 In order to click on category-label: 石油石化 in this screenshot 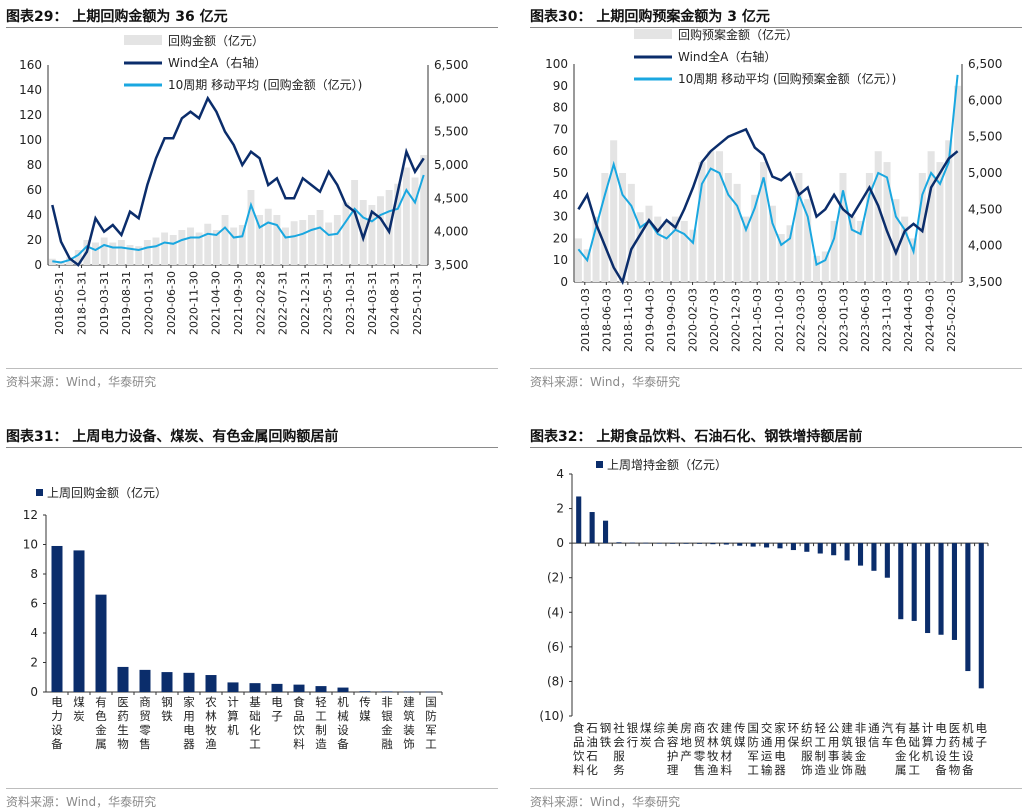, I will do `click(592, 749)`.